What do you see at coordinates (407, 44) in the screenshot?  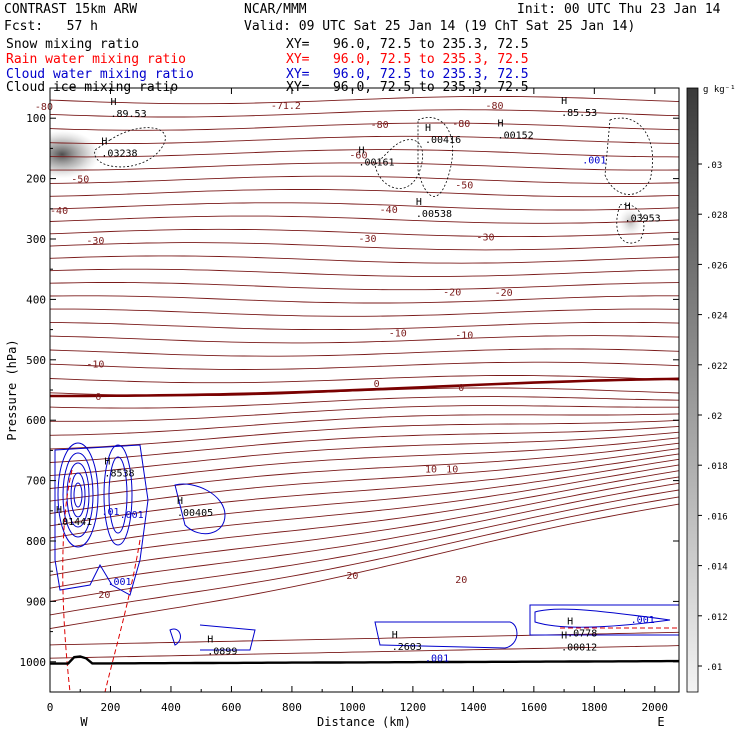 I see `field-snow-xy: XY= 96.0, 72.5 to 235.3, 72.5` at bounding box center [407, 44].